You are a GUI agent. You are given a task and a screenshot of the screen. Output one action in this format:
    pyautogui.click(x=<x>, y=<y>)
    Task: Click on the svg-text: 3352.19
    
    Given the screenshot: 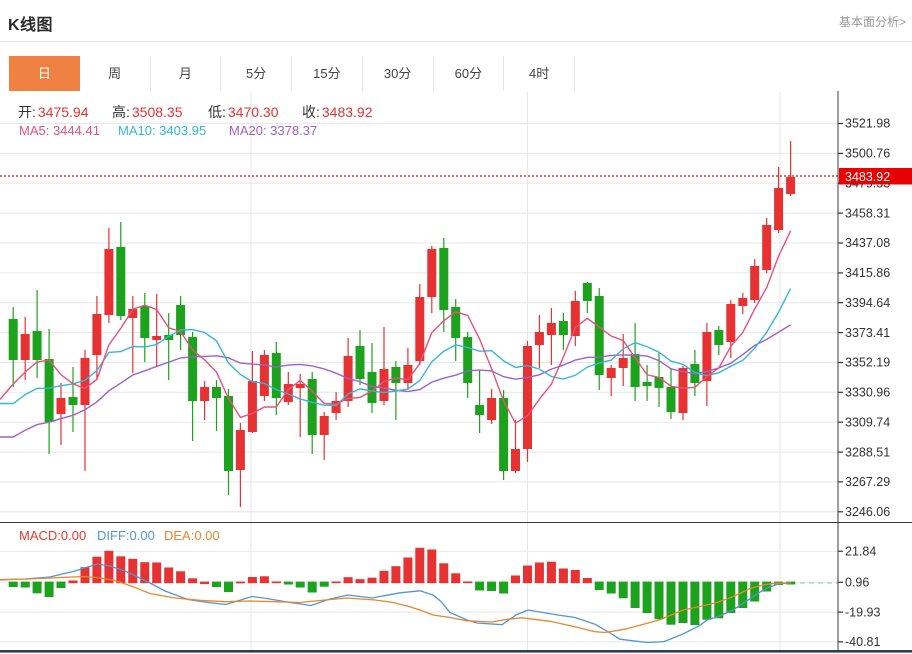 What is the action you would take?
    pyautogui.click(x=867, y=363)
    